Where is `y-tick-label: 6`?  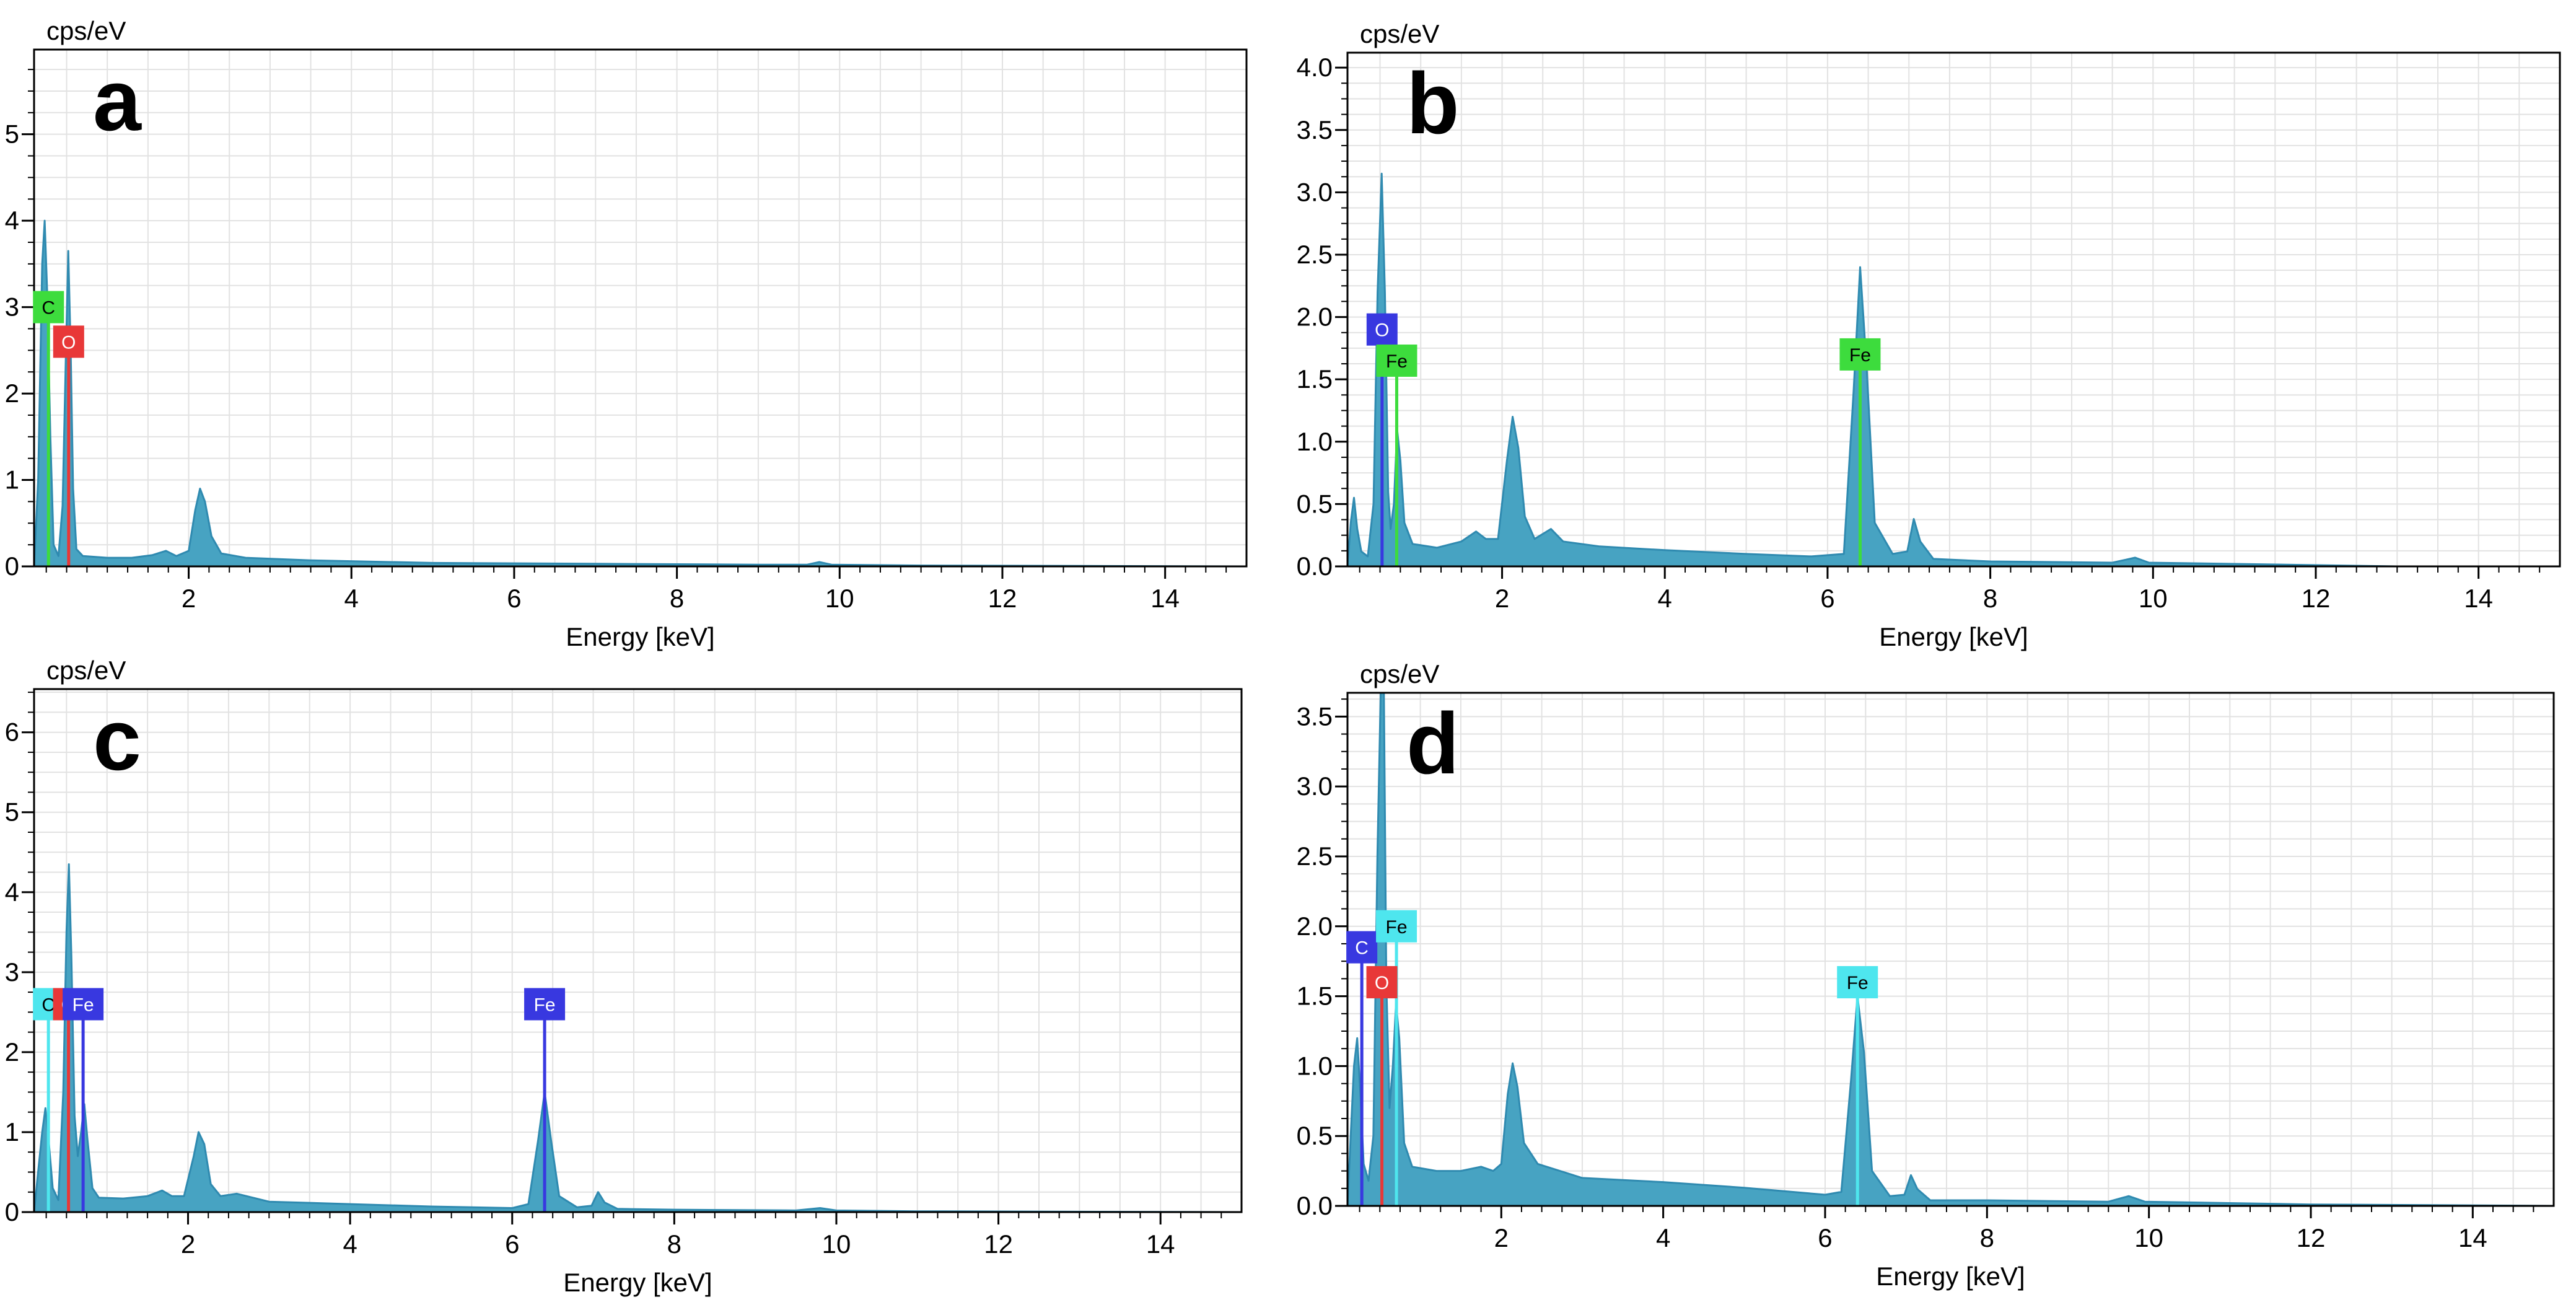 y-tick-label: 6 is located at coordinates (12, 733).